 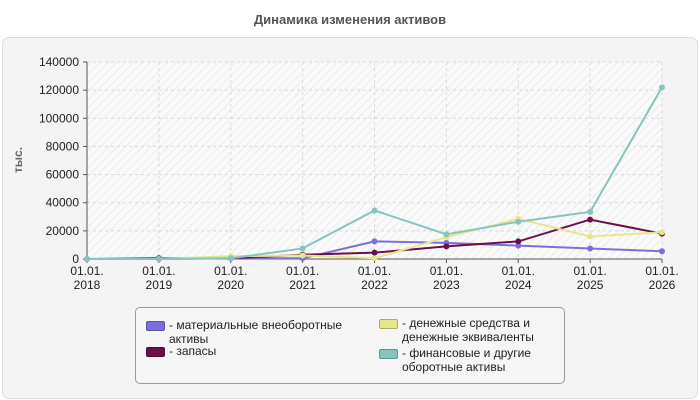 What do you see at coordinates (63, 175) in the screenshot?
I see `y-tick-label: 60000` at bounding box center [63, 175].